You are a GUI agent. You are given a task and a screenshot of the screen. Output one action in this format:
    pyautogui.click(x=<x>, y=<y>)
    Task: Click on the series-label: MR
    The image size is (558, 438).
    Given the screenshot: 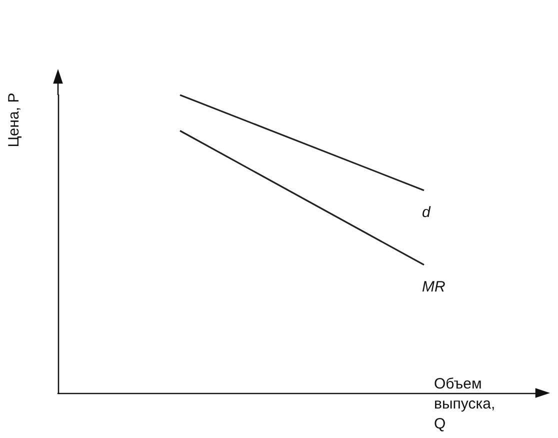 What is the action you would take?
    pyautogui.click(x=434, y=287)
    